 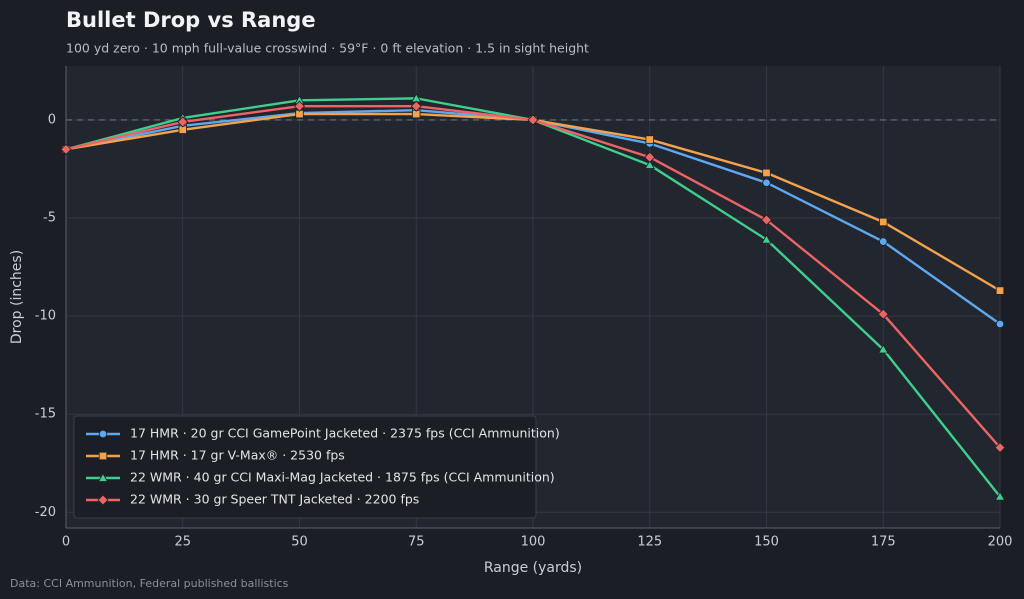 What do you see at coordinates (191, 20) in the screenshot?
I see `chart-title: Bullet Drop vs Range` at bounding box center [191, 20].